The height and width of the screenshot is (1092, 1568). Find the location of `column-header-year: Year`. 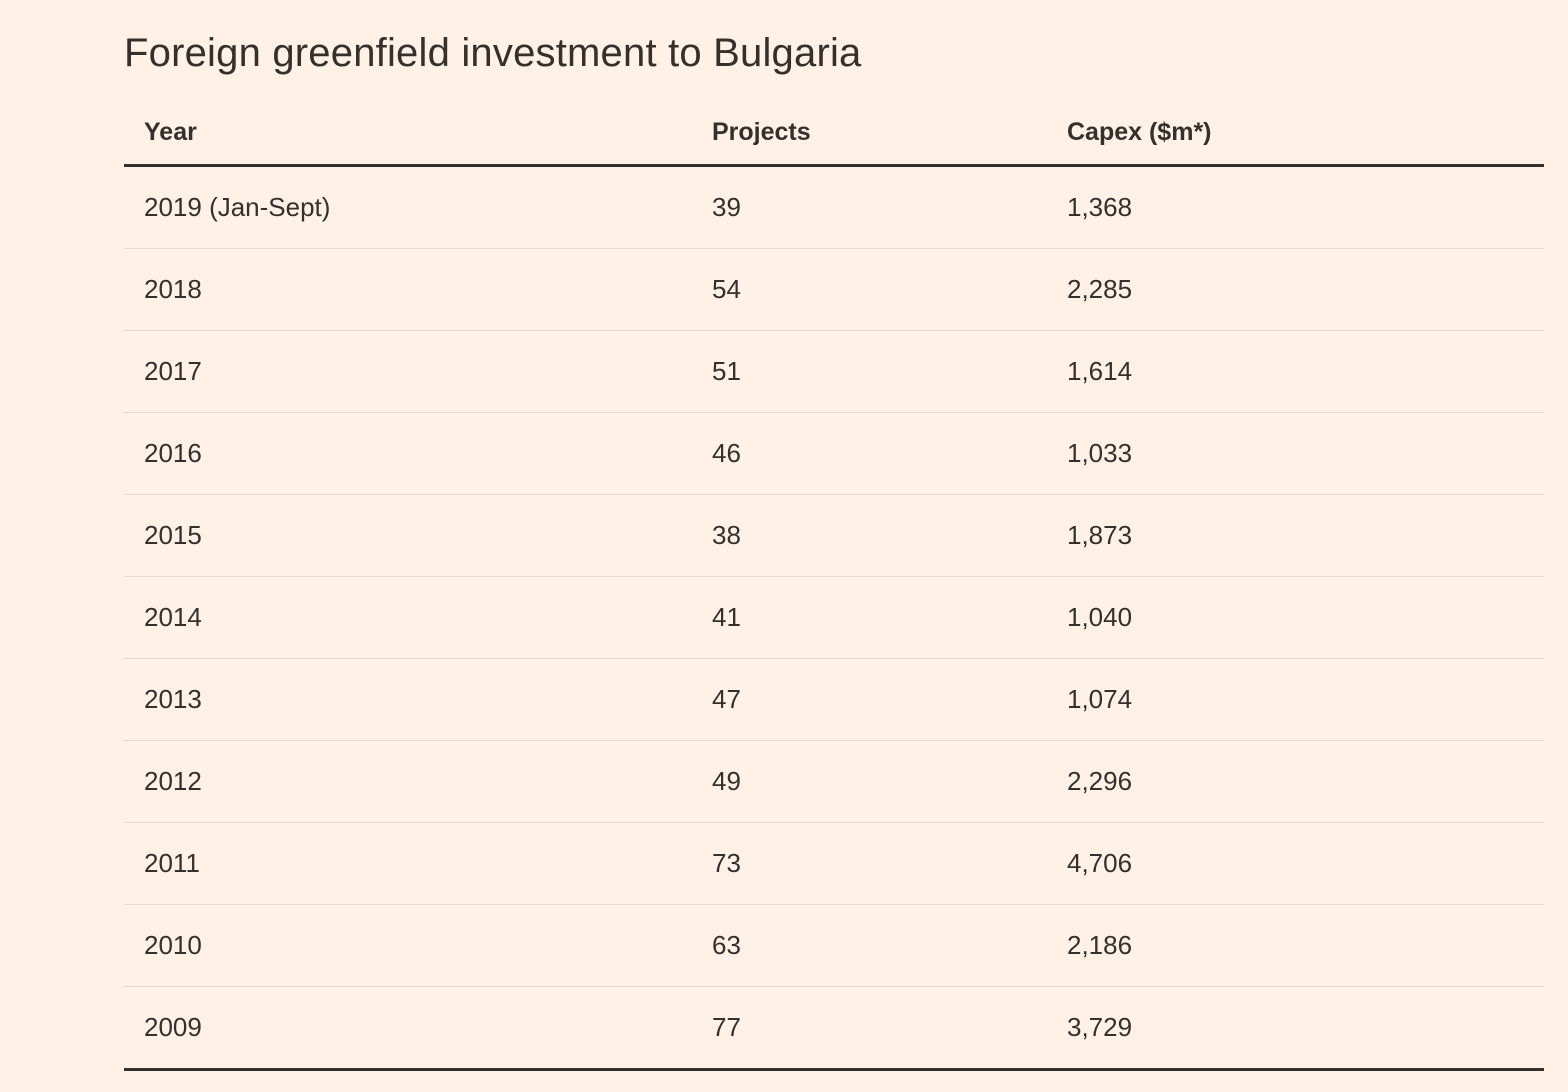

column-header-year: Year is located at coordinates (408, 133).